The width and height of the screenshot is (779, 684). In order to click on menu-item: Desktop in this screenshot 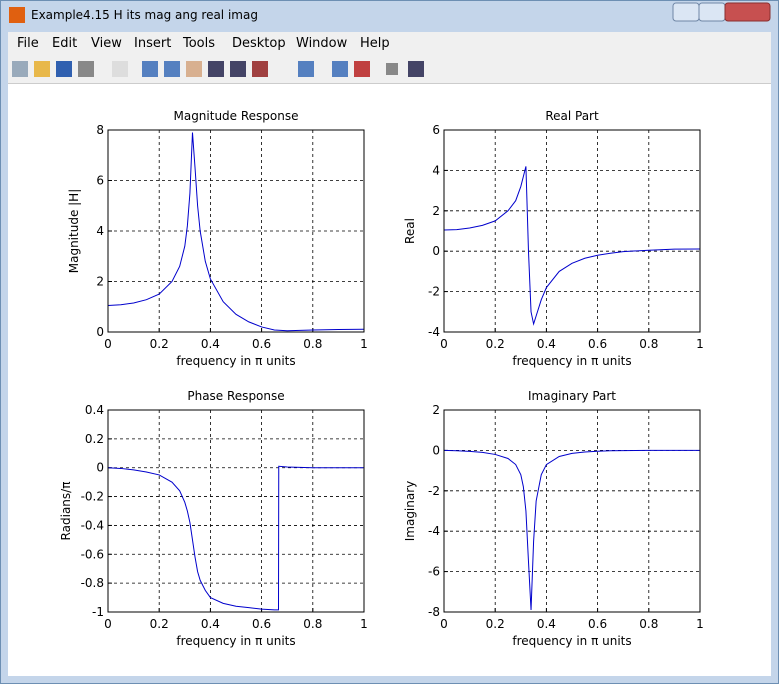, I will do `click(259, 43)`.